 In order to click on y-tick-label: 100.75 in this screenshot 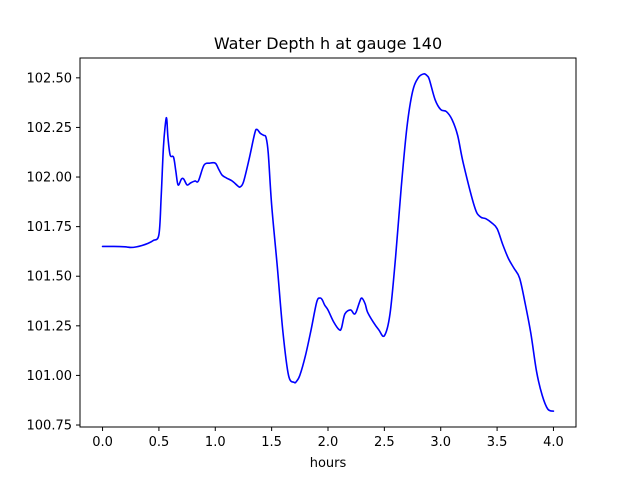, I will do `click(50, 426)`.